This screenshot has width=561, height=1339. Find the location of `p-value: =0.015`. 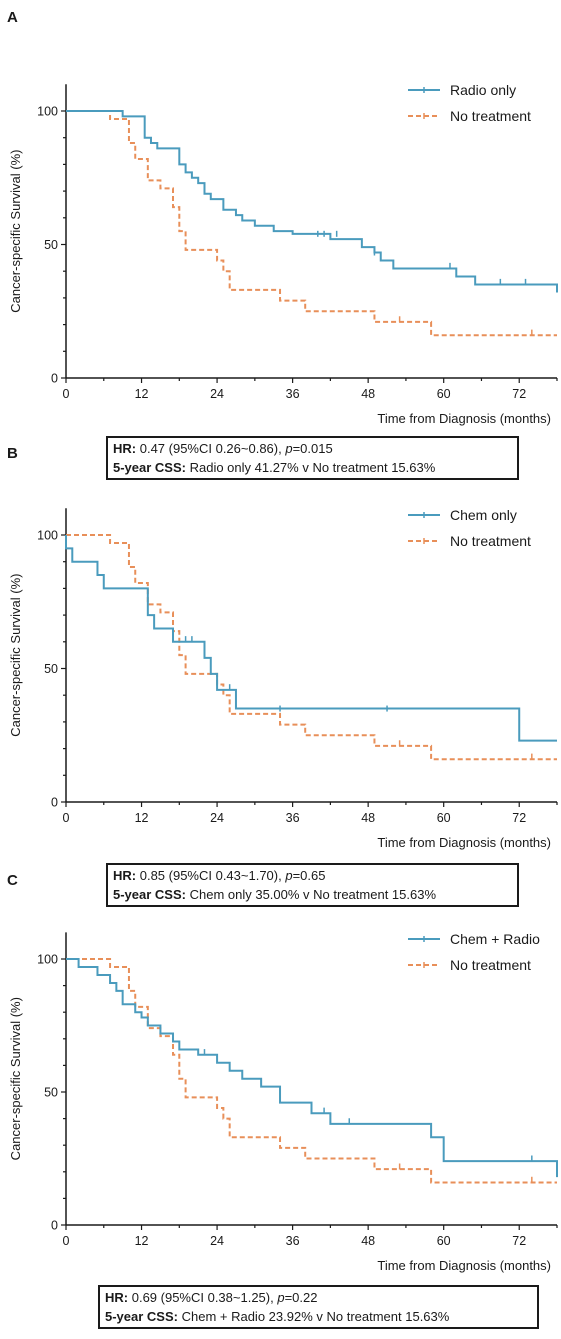

p-value: =0.015 is located at coordinates (312, 448).